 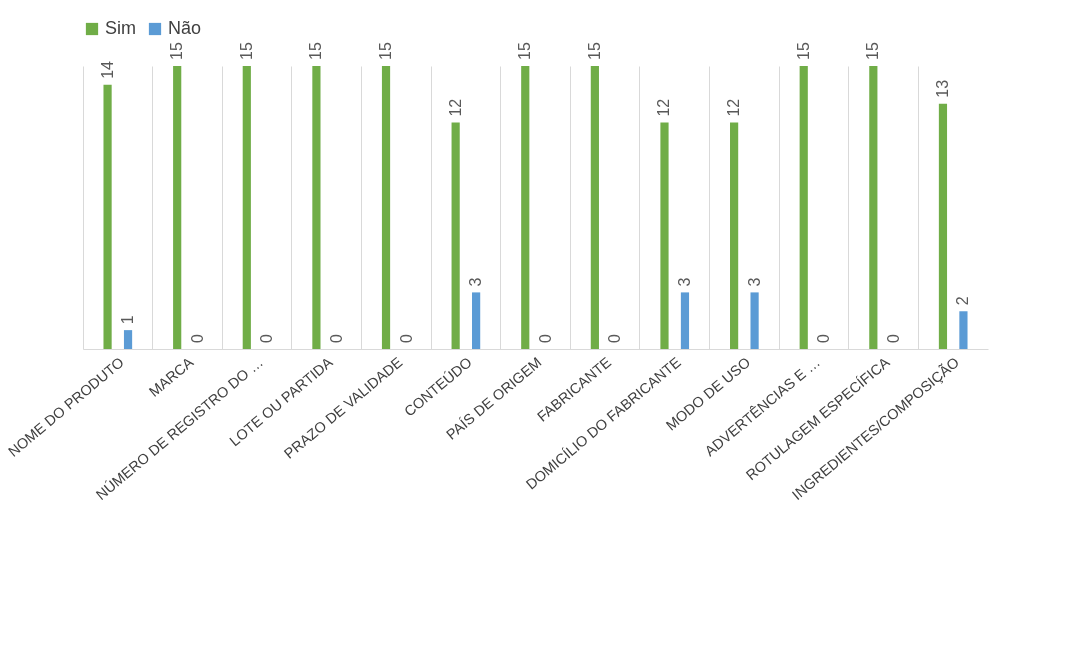 I want to click on data-label: 13, so click(x=942, y=88).